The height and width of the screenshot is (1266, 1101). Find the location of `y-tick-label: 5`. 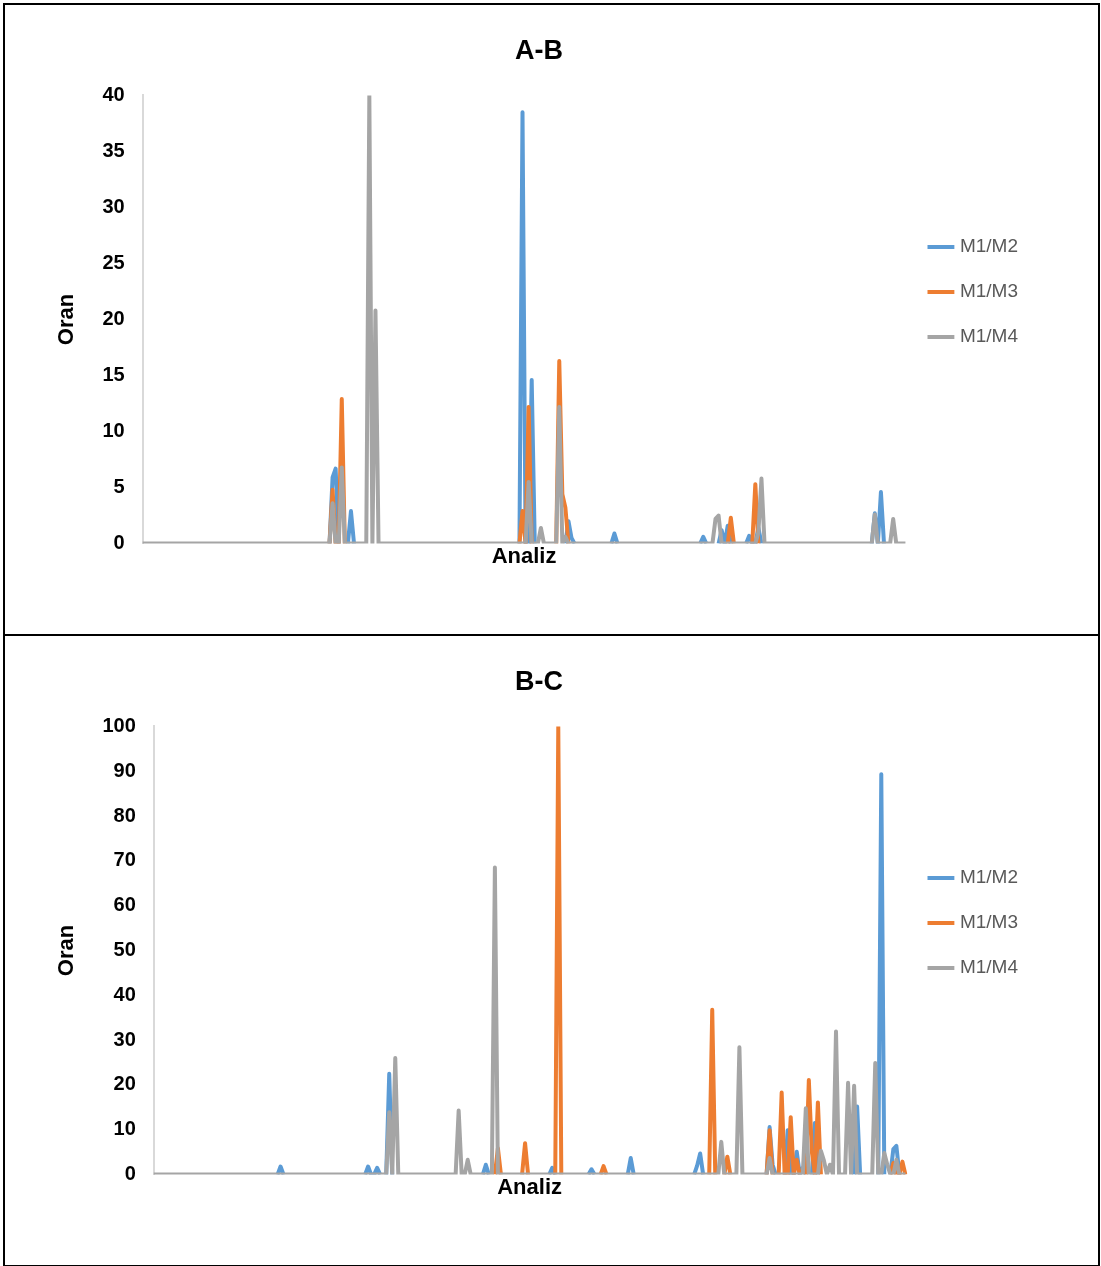

y-tick-label: 5 is located at coordinates (119, 486).